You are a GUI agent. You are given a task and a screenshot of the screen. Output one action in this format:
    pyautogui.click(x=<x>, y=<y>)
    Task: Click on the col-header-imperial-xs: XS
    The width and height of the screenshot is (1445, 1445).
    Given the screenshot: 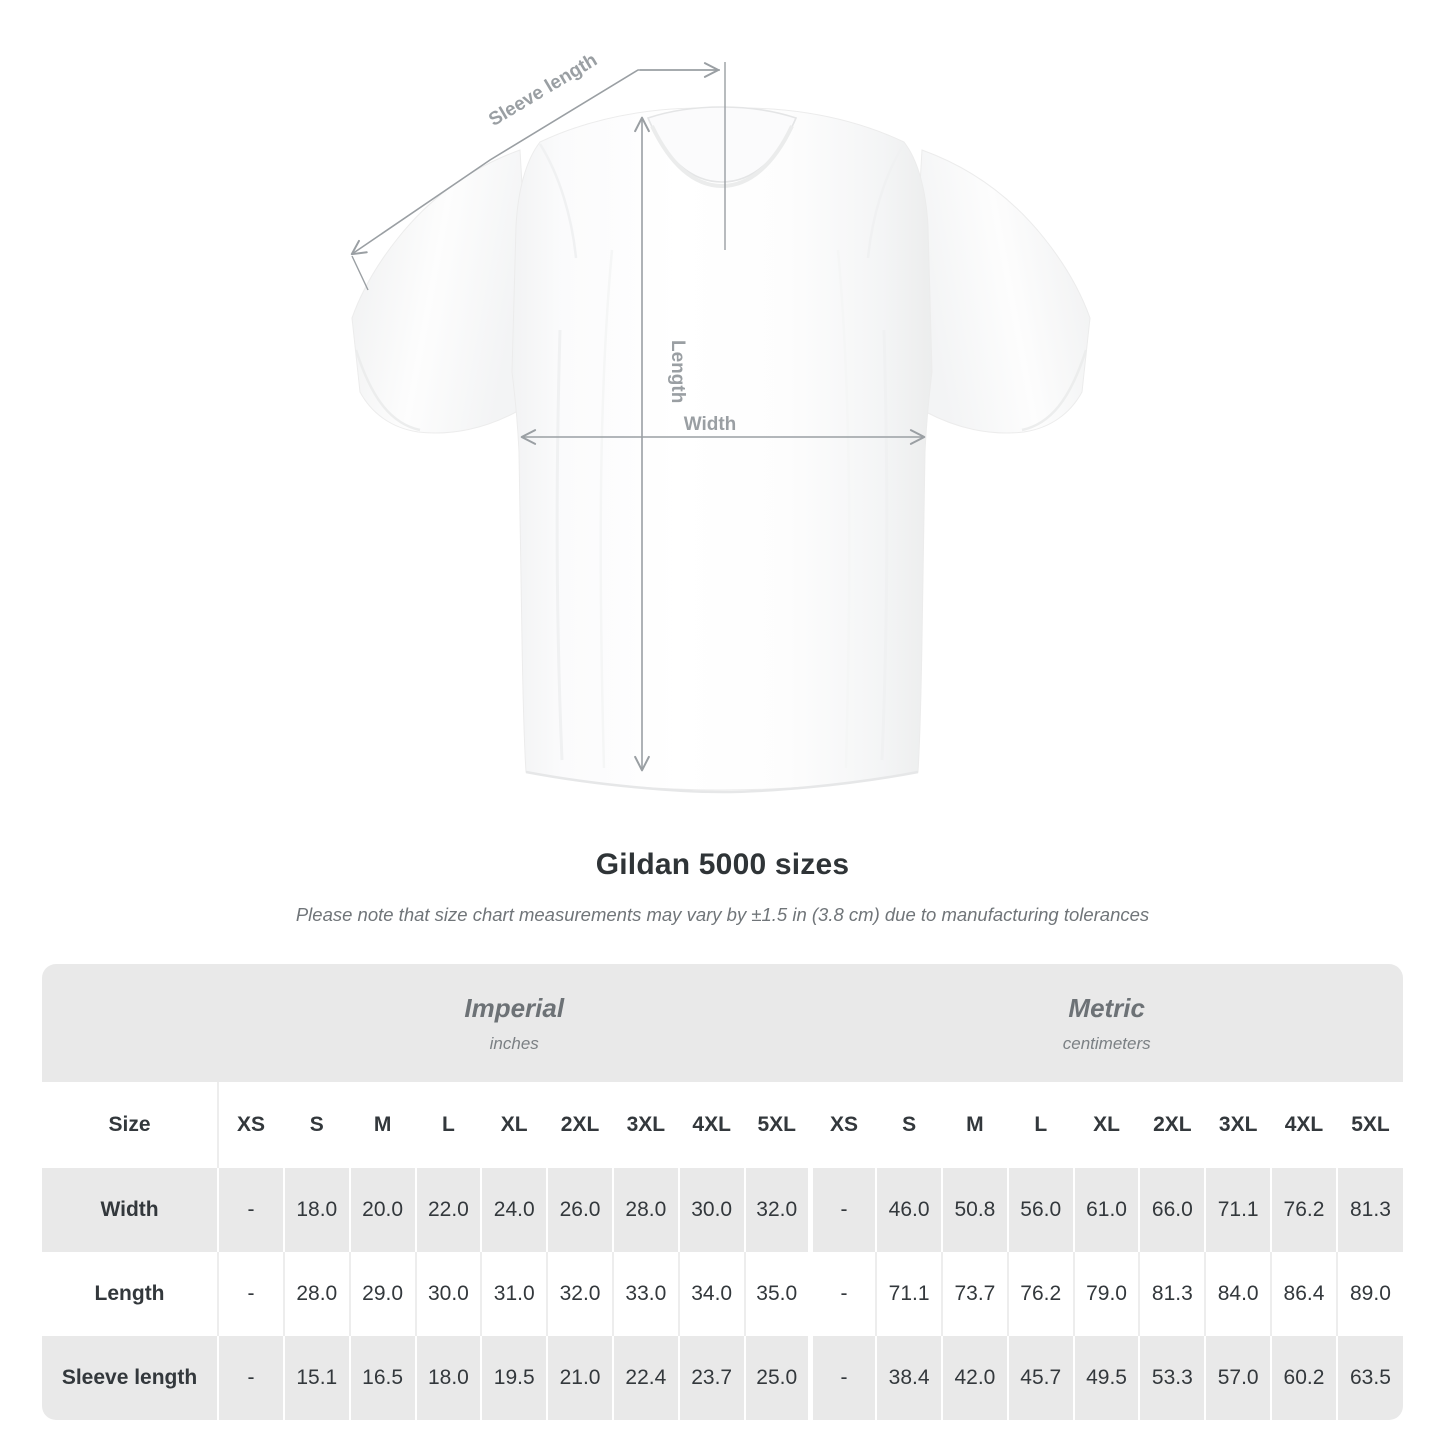 What is the action you would take?
    pyautogui.click(x=251, y=1125)
    